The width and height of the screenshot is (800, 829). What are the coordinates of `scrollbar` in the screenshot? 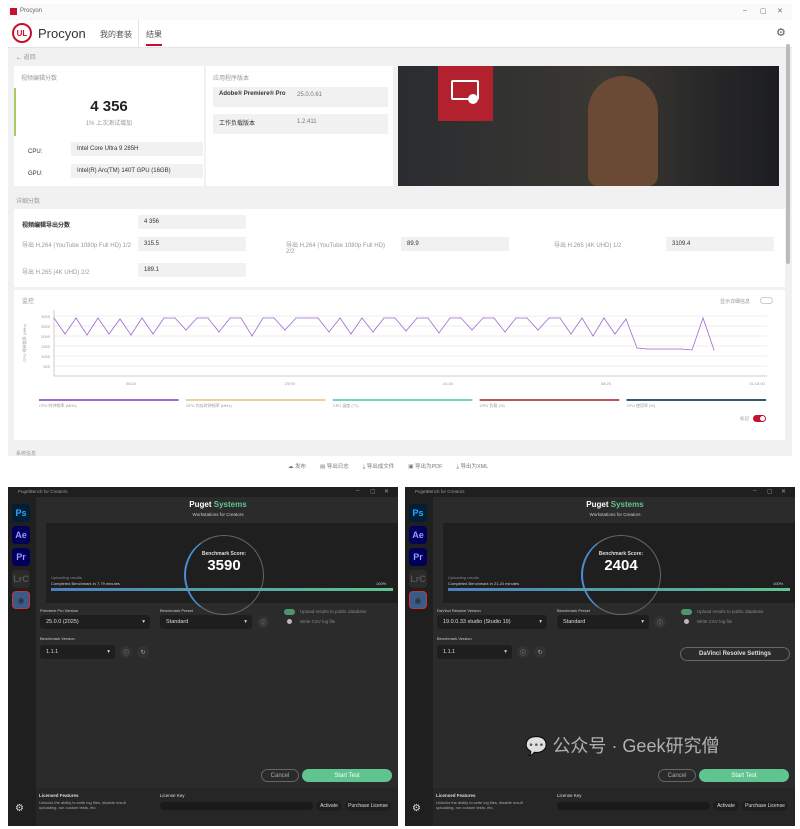 It's located at (788, 154).